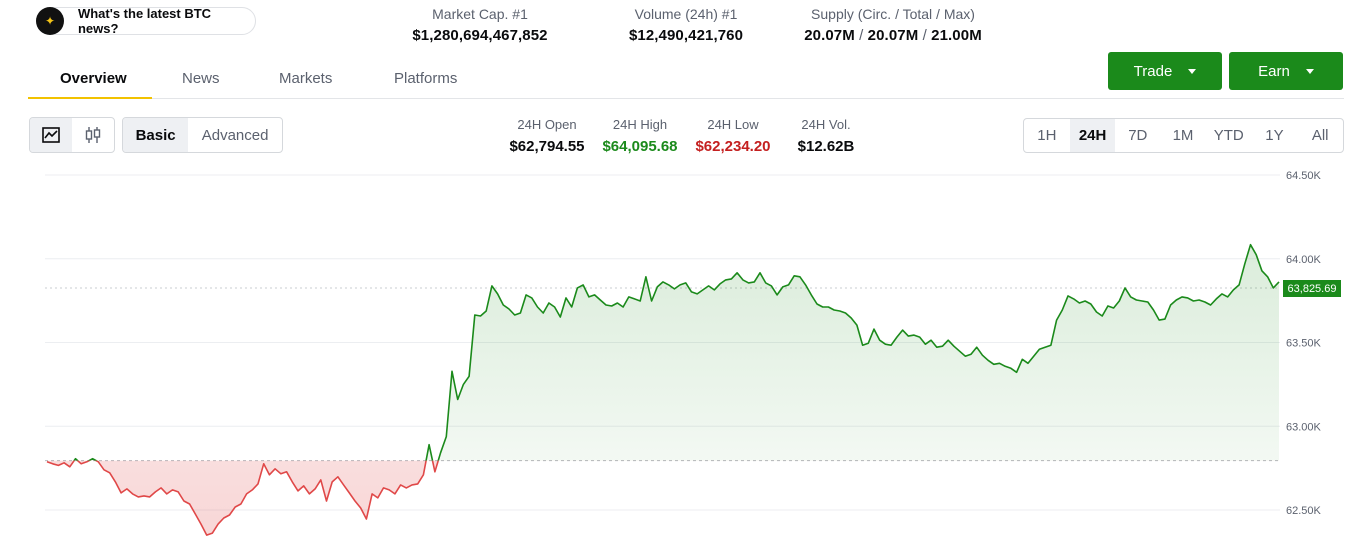 The image size is (1370, 550). I want to click on y-axis: 64.50K 64.00K 63.50K 63.00K 62.50K, so click(1304, 343).